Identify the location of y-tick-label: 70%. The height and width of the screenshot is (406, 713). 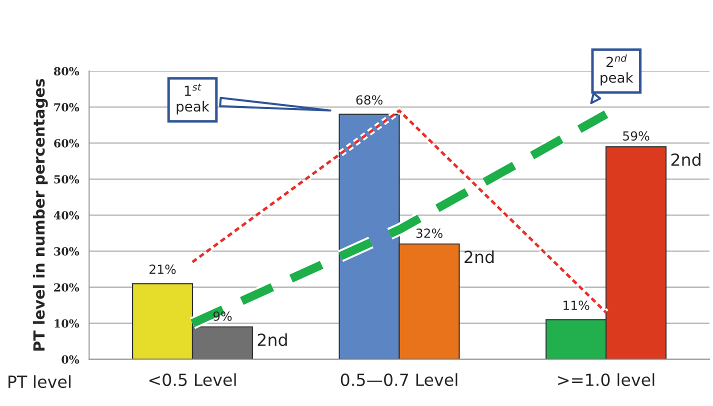
(67, 107).